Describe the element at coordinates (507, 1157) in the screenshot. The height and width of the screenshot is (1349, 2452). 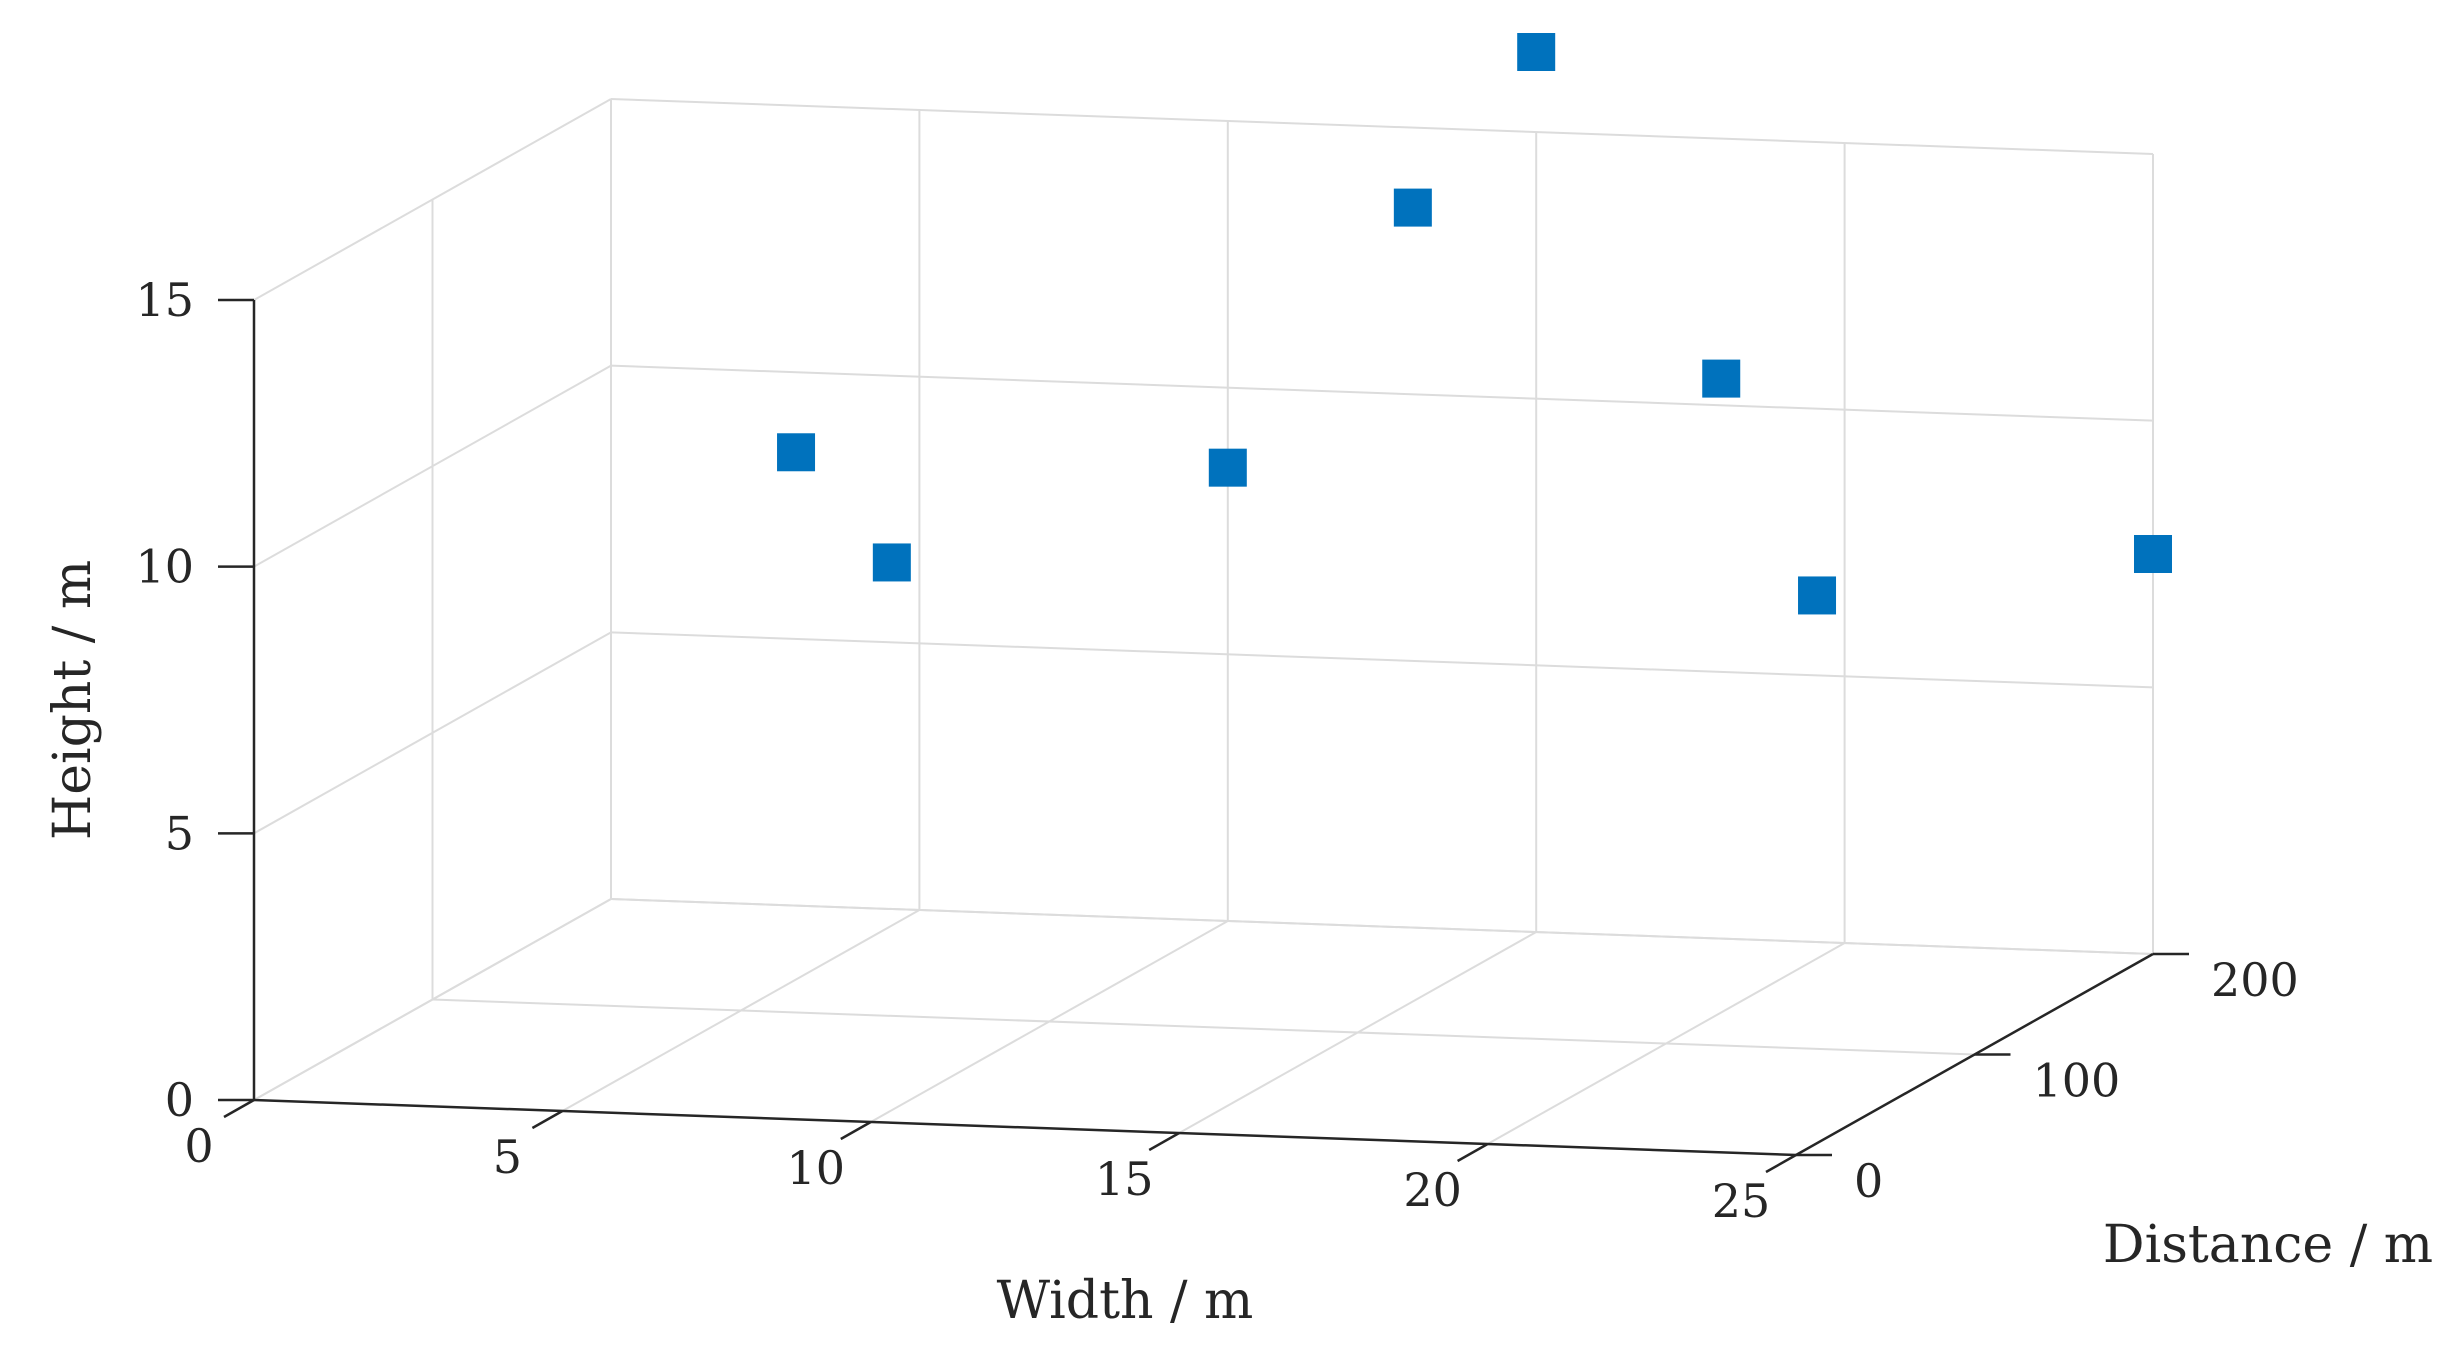
I see `x-tick-label: 5` at that location.